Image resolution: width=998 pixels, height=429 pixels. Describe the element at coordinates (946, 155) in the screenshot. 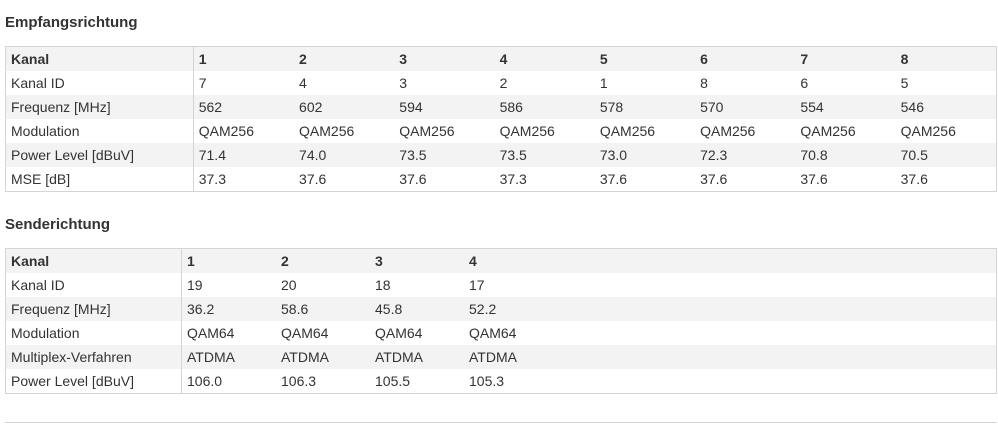

I see `cell: 70.5` at that location.